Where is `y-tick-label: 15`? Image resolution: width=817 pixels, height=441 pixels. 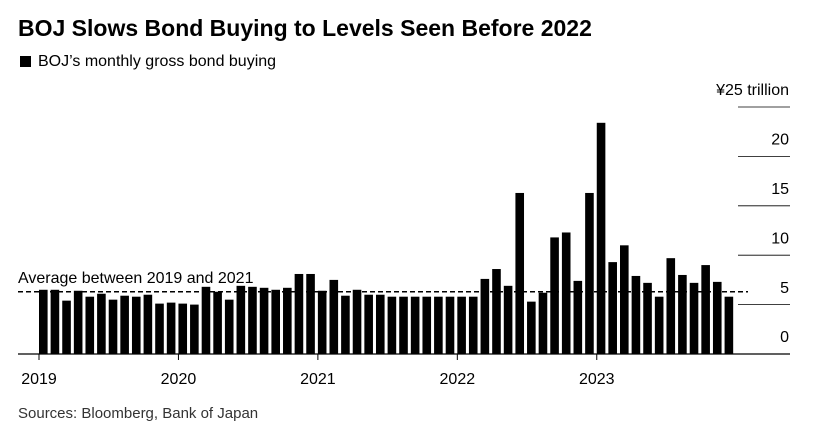 y-tick-label: 15 is located at coordinates (780, 189).